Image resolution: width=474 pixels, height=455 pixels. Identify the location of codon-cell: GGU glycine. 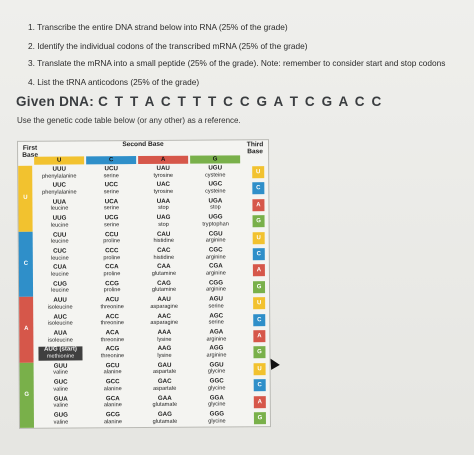
(217, 368).